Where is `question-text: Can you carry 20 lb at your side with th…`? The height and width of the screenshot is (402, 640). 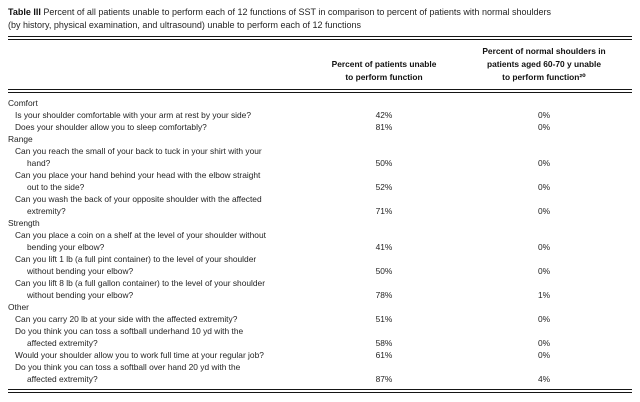 question-text: Can you carry 20 lb at your side with th… is located at coordinates (126, 319).